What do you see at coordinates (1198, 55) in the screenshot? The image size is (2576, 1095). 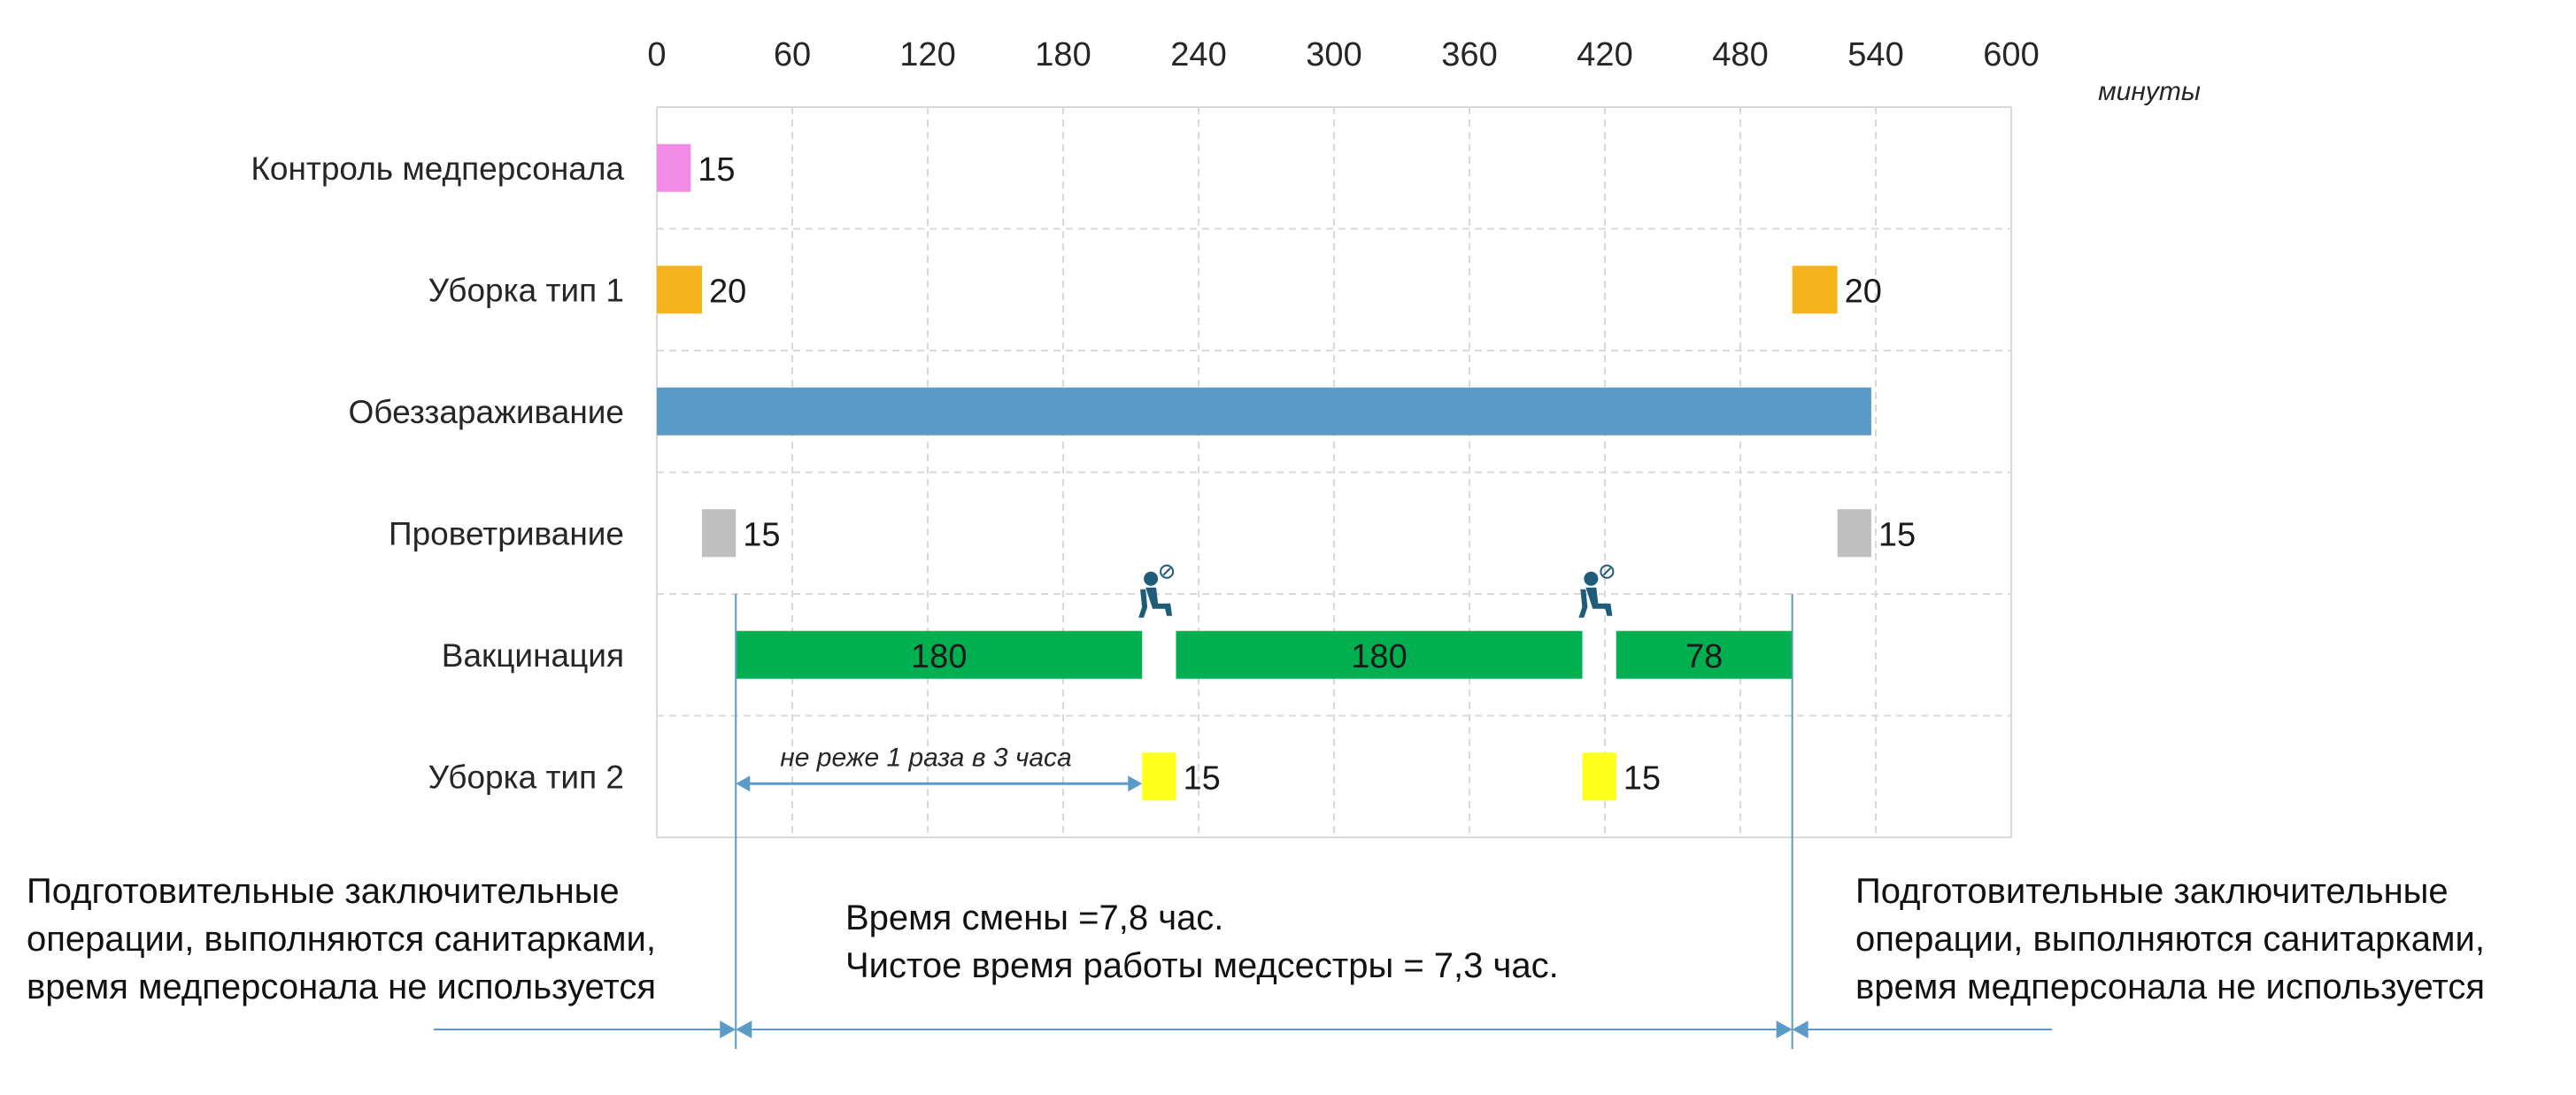 I see `x-tick-label: 240` at bounding box center [1198, 55].